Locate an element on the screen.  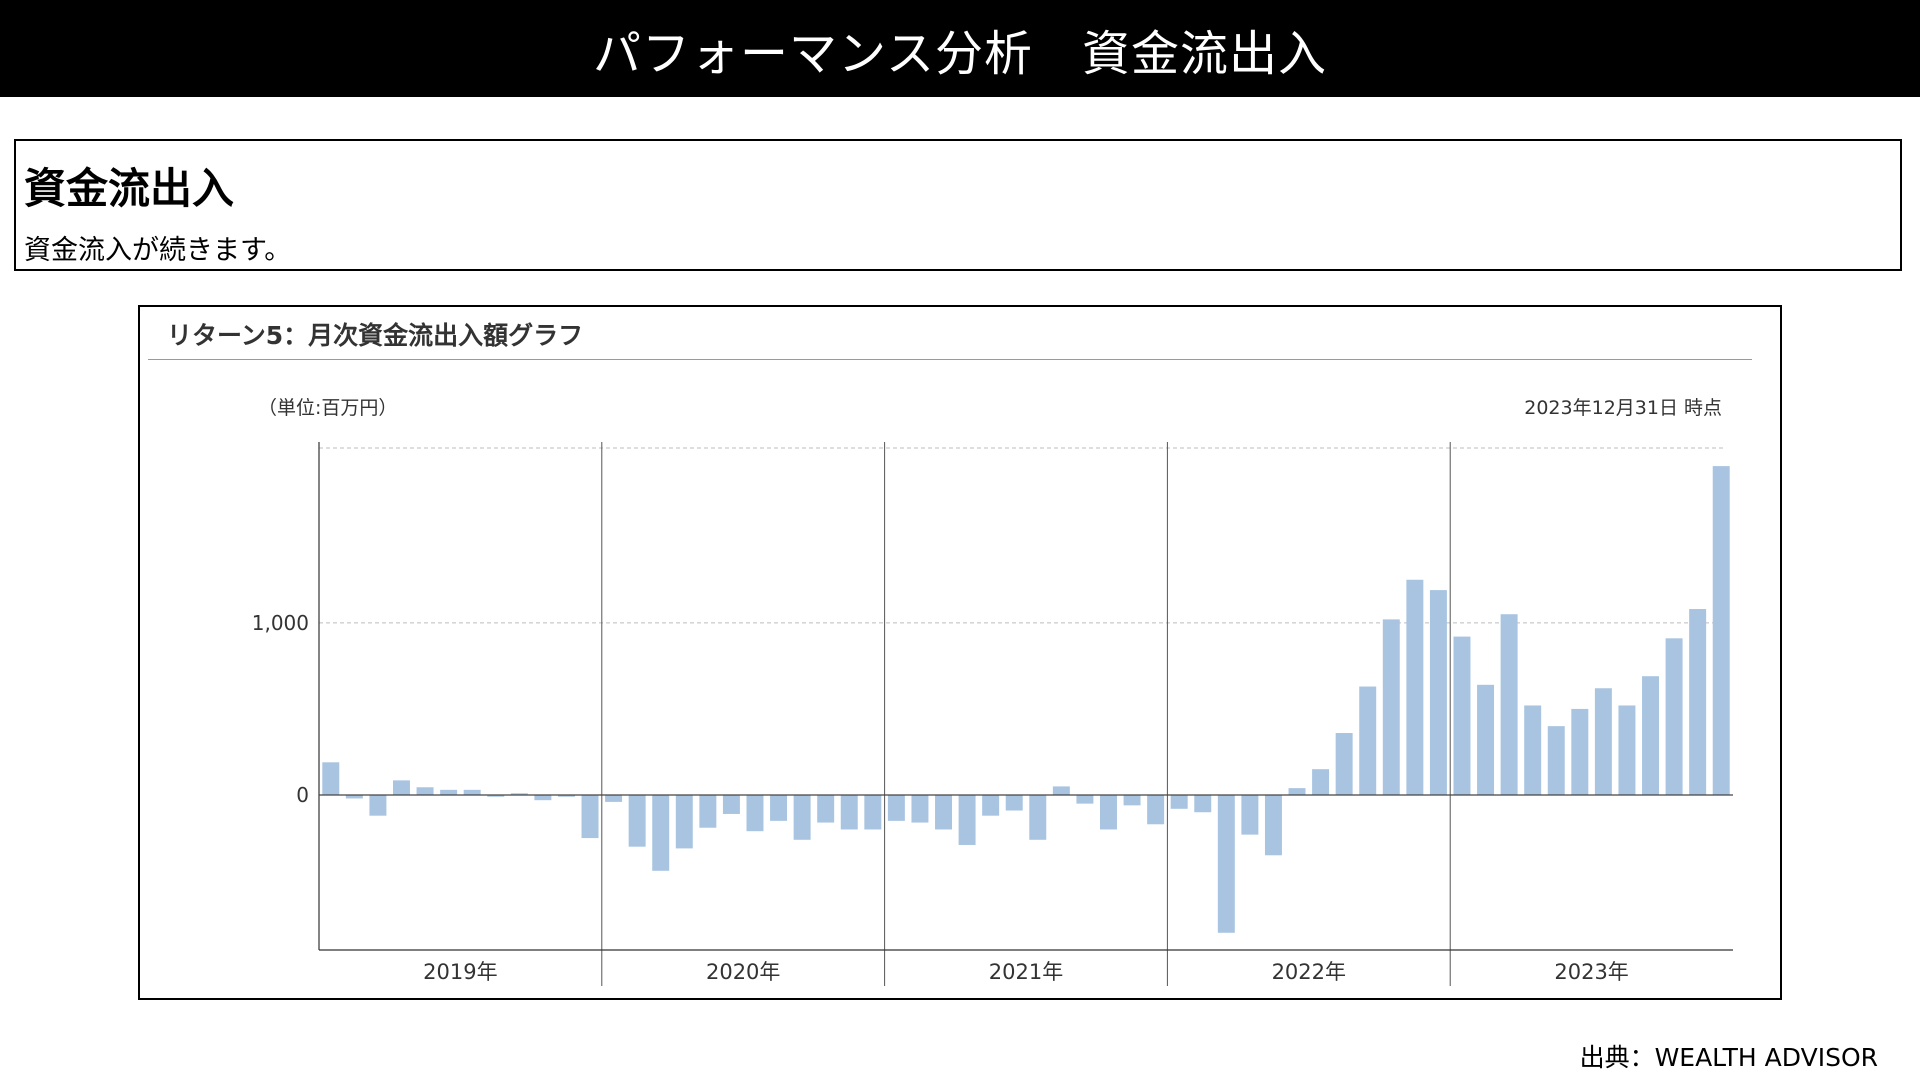
x-year-label: 2023年 is located at coordinates (1591, 972).